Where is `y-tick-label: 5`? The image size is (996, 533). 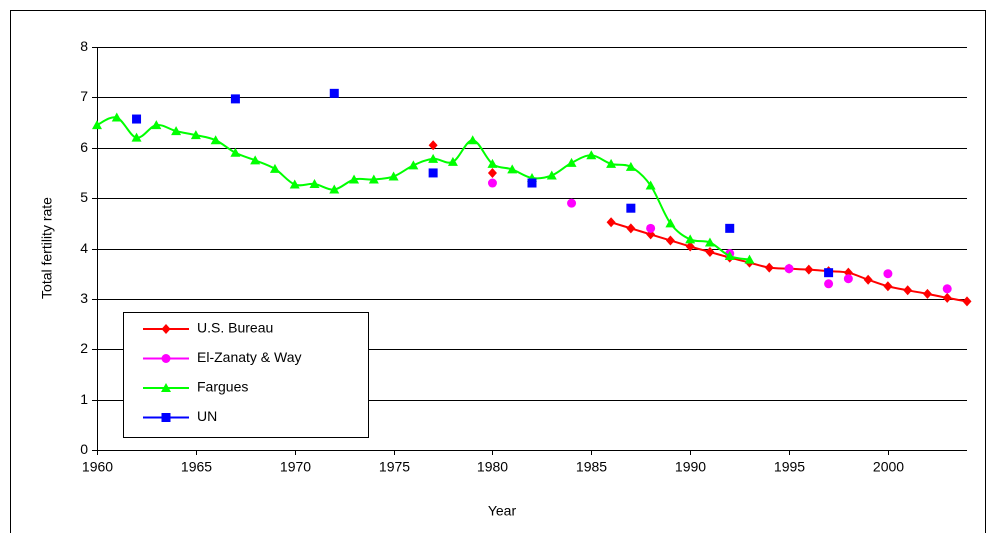
y-tick-label: 5 is located at coordinates (84, 197).